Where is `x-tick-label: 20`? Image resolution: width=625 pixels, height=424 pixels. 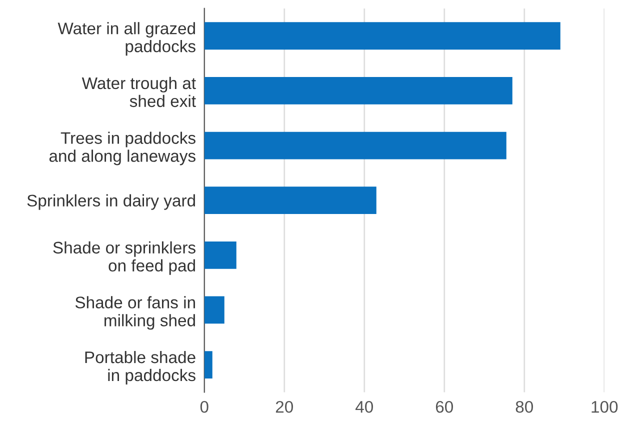 x-tick-label: 20 is located at coordinates (284, 406).